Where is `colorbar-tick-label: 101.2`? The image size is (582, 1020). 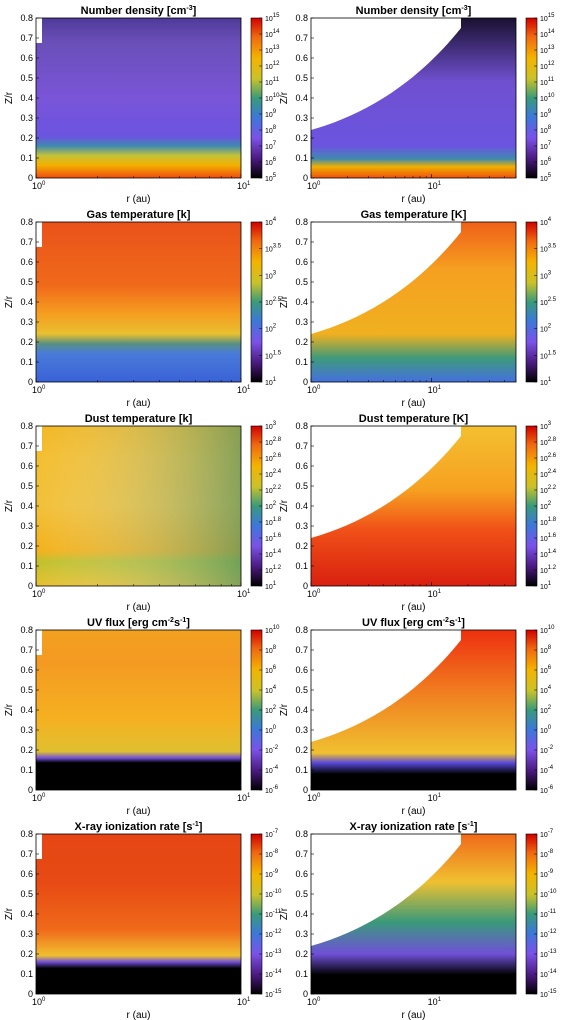 colorbar-tick-label: 101.2 is located at coordinates (548, 570).